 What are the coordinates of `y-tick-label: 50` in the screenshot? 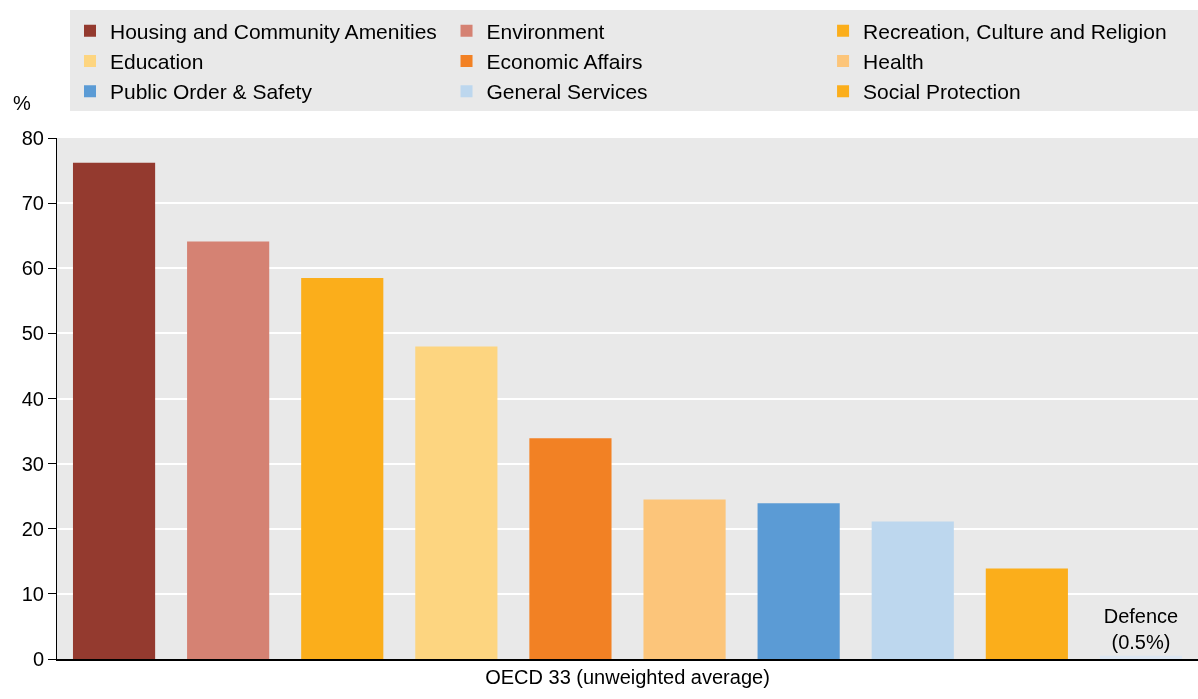 It's located at (32, 333).